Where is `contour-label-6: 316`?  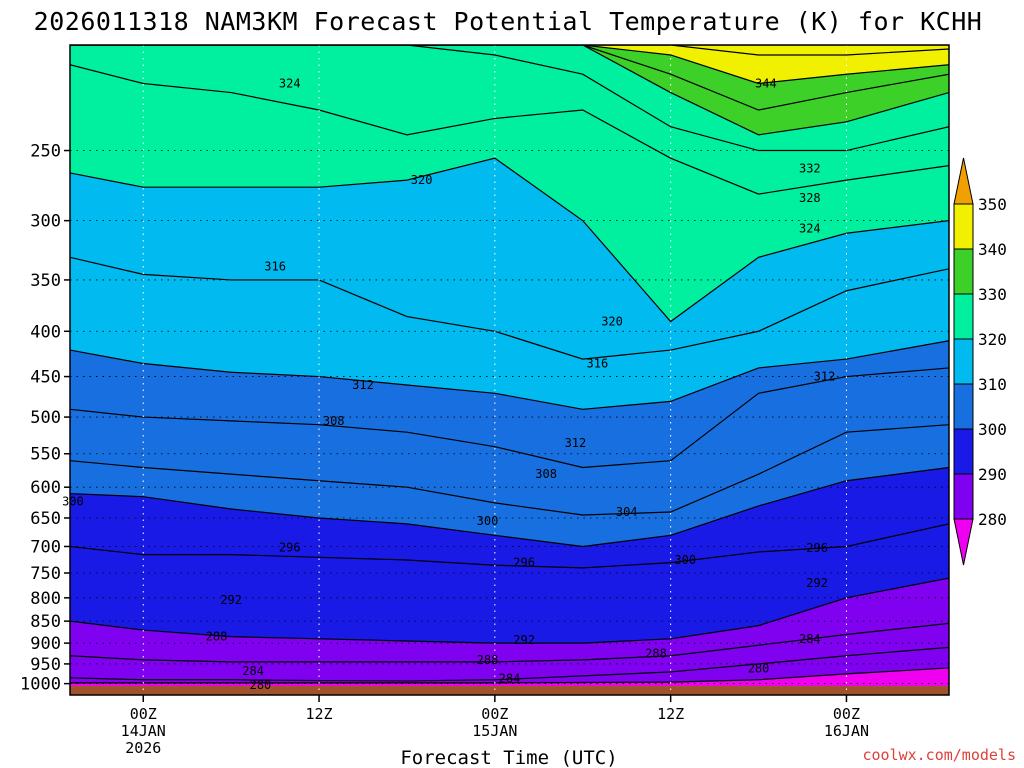
contour-label-6: 316 is located at coordinates (275, 267).